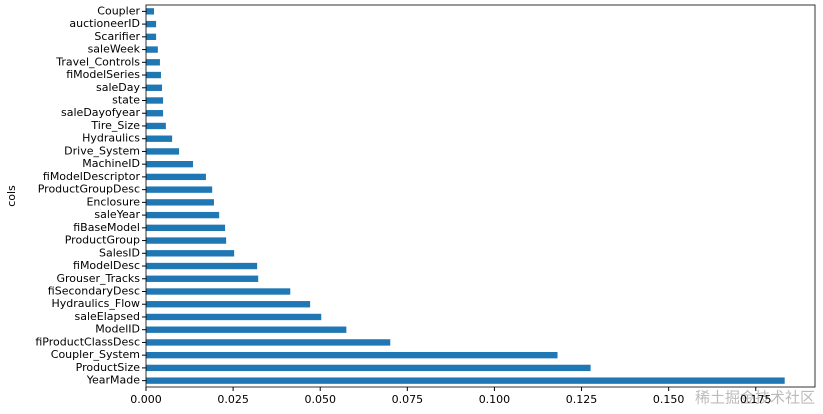 Image resolution: width=823 pixels, height=414 pixels. What do you see at coordinates (106, 265) in the screenshot?
I see `y-tick-label: fiModelDesc` at bounding box center [106, 265].